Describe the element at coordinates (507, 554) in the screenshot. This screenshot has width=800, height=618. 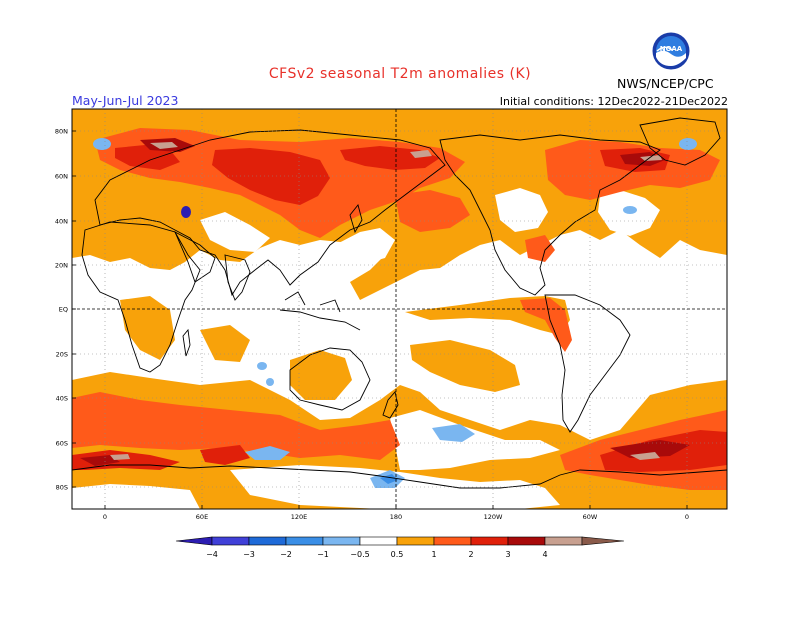
I see `legend-tick-label: 3` at that location.